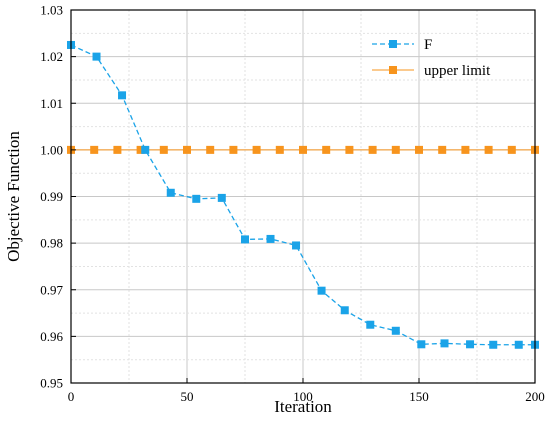 The width and height of the screenshot is (550, 443). I want to click on x-tick-label: 200, so click(535, 396).